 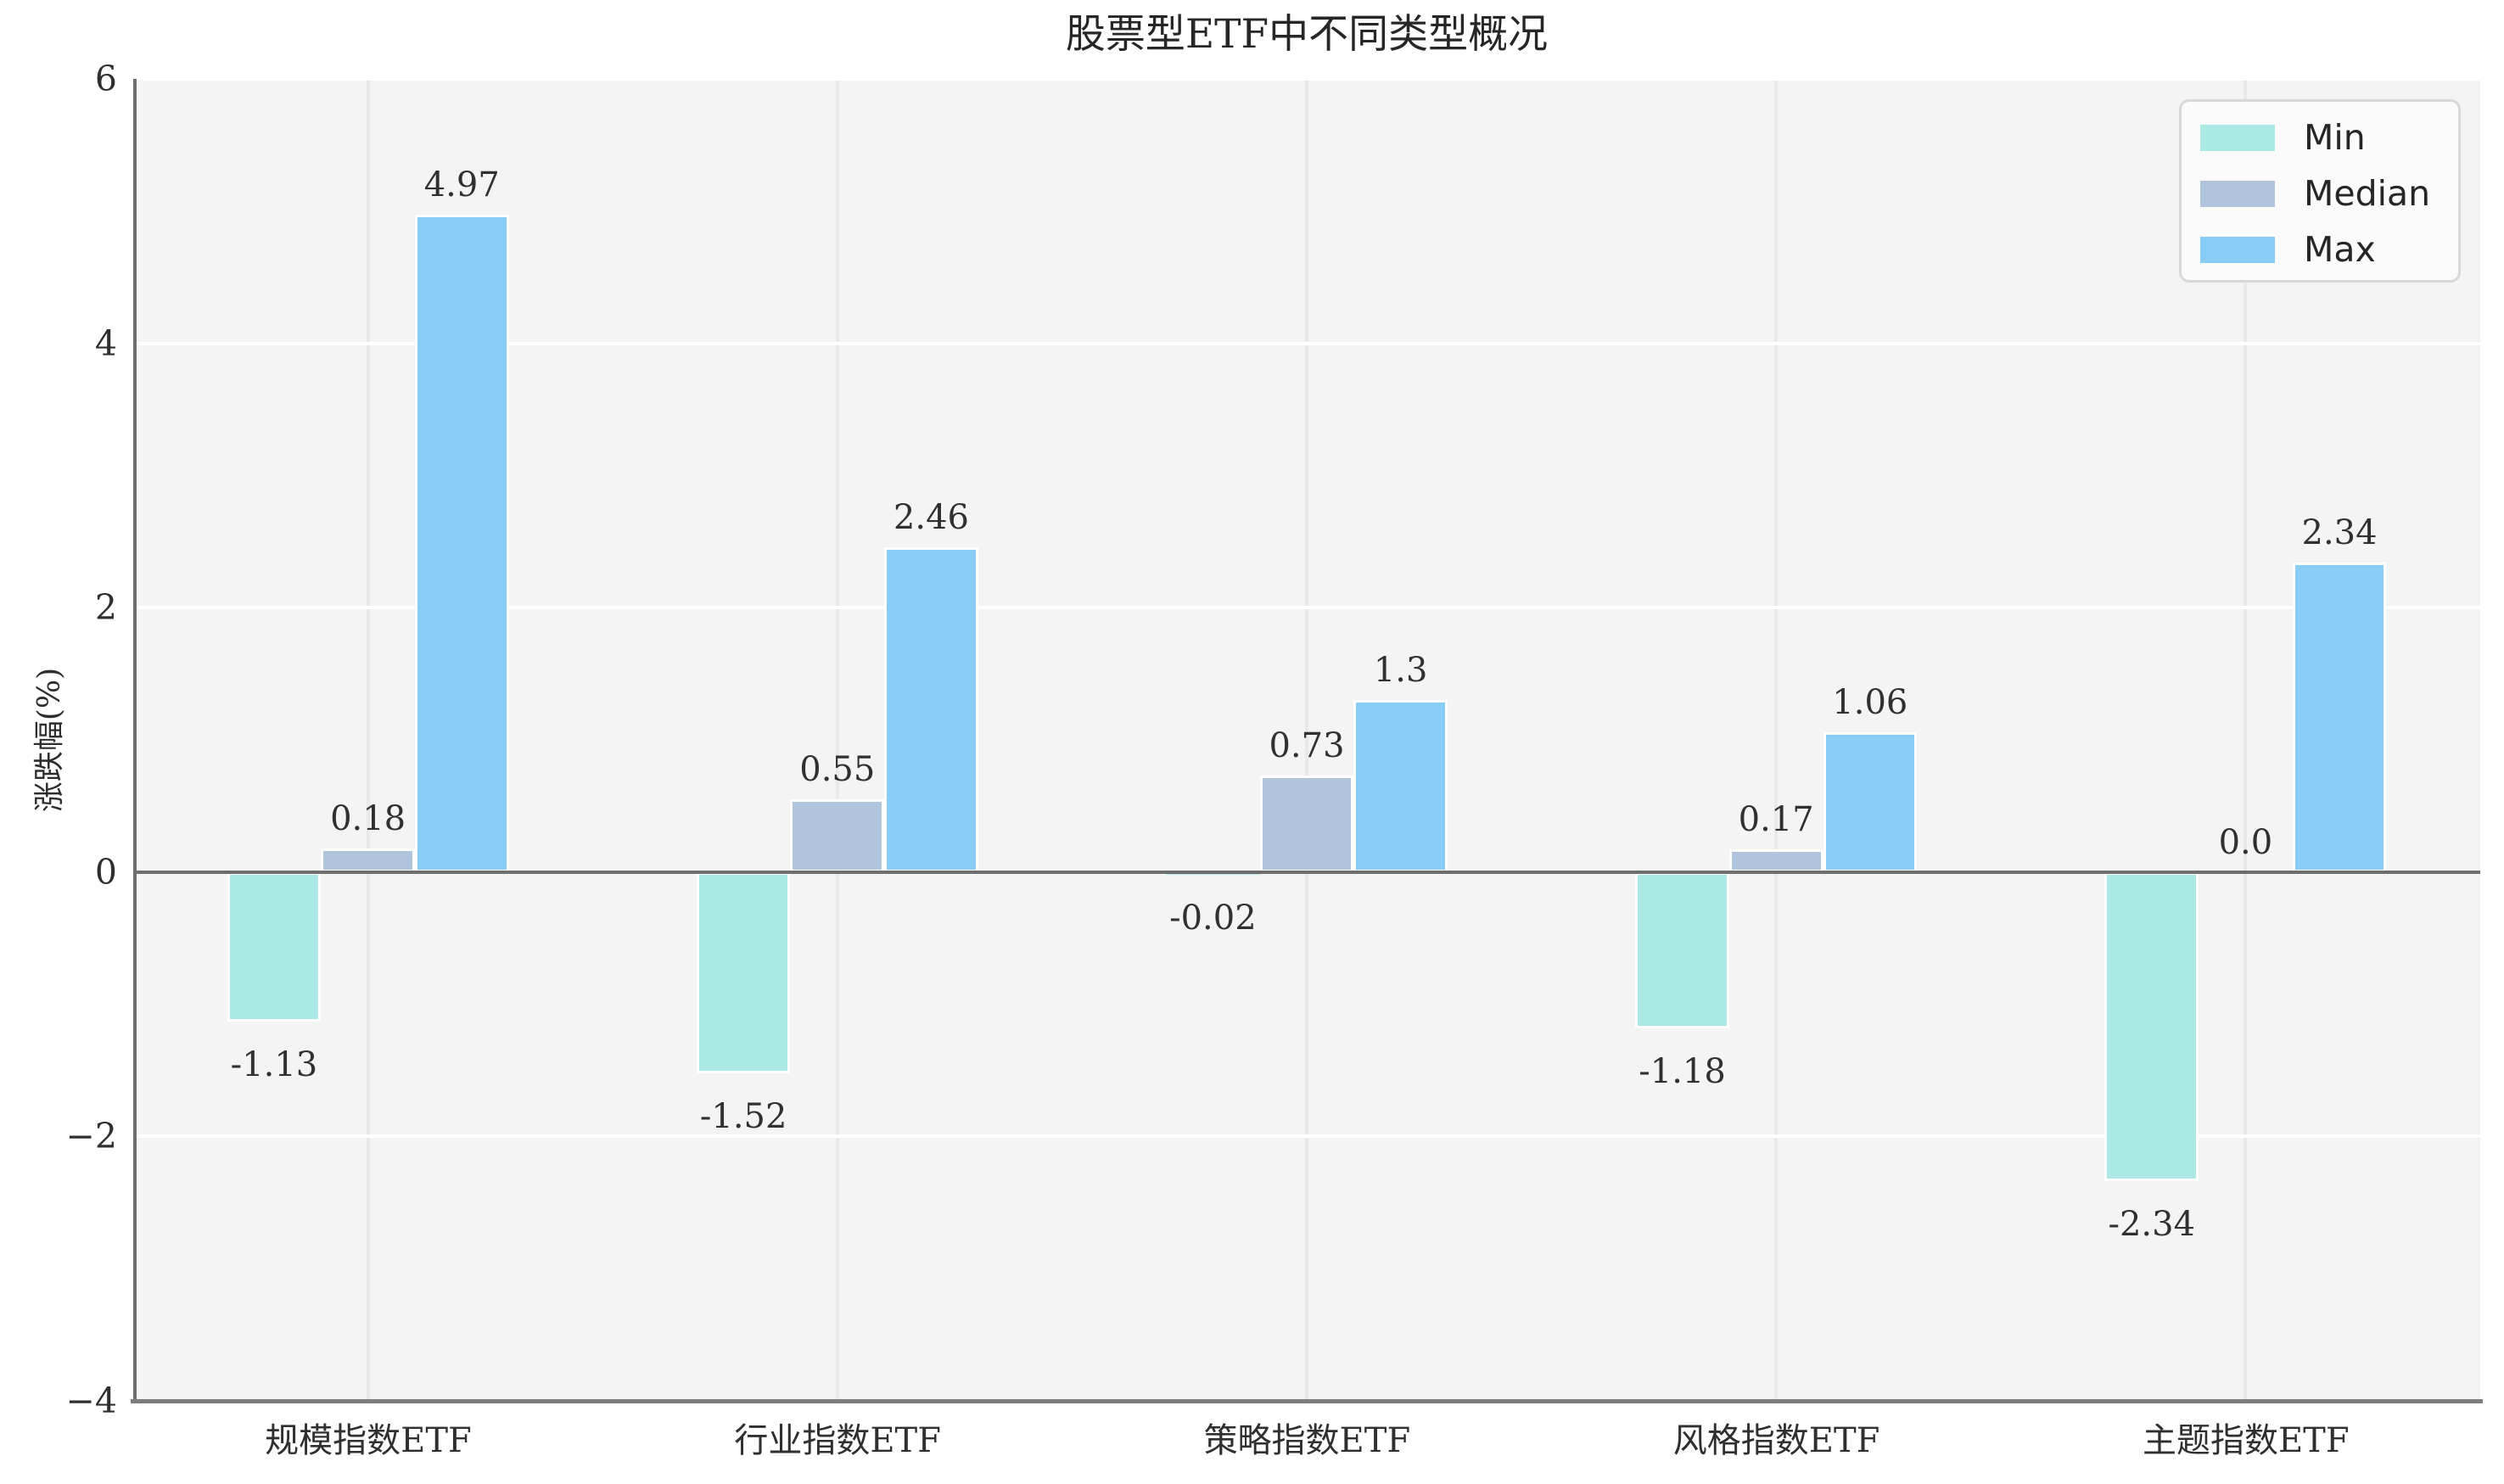 I want to click on x-tick-label: 主题指数ETF, so click(x=2246, y=1440).